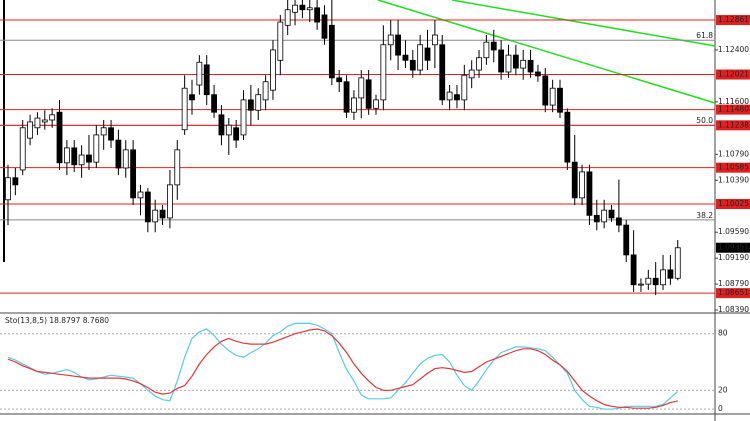 The height and width of the screenshot is (421, 750). What do you see at coordinates (733, 153) in the screenshot?
I see `y-tick-label: 1.10790` at bounding box center [733, 153].